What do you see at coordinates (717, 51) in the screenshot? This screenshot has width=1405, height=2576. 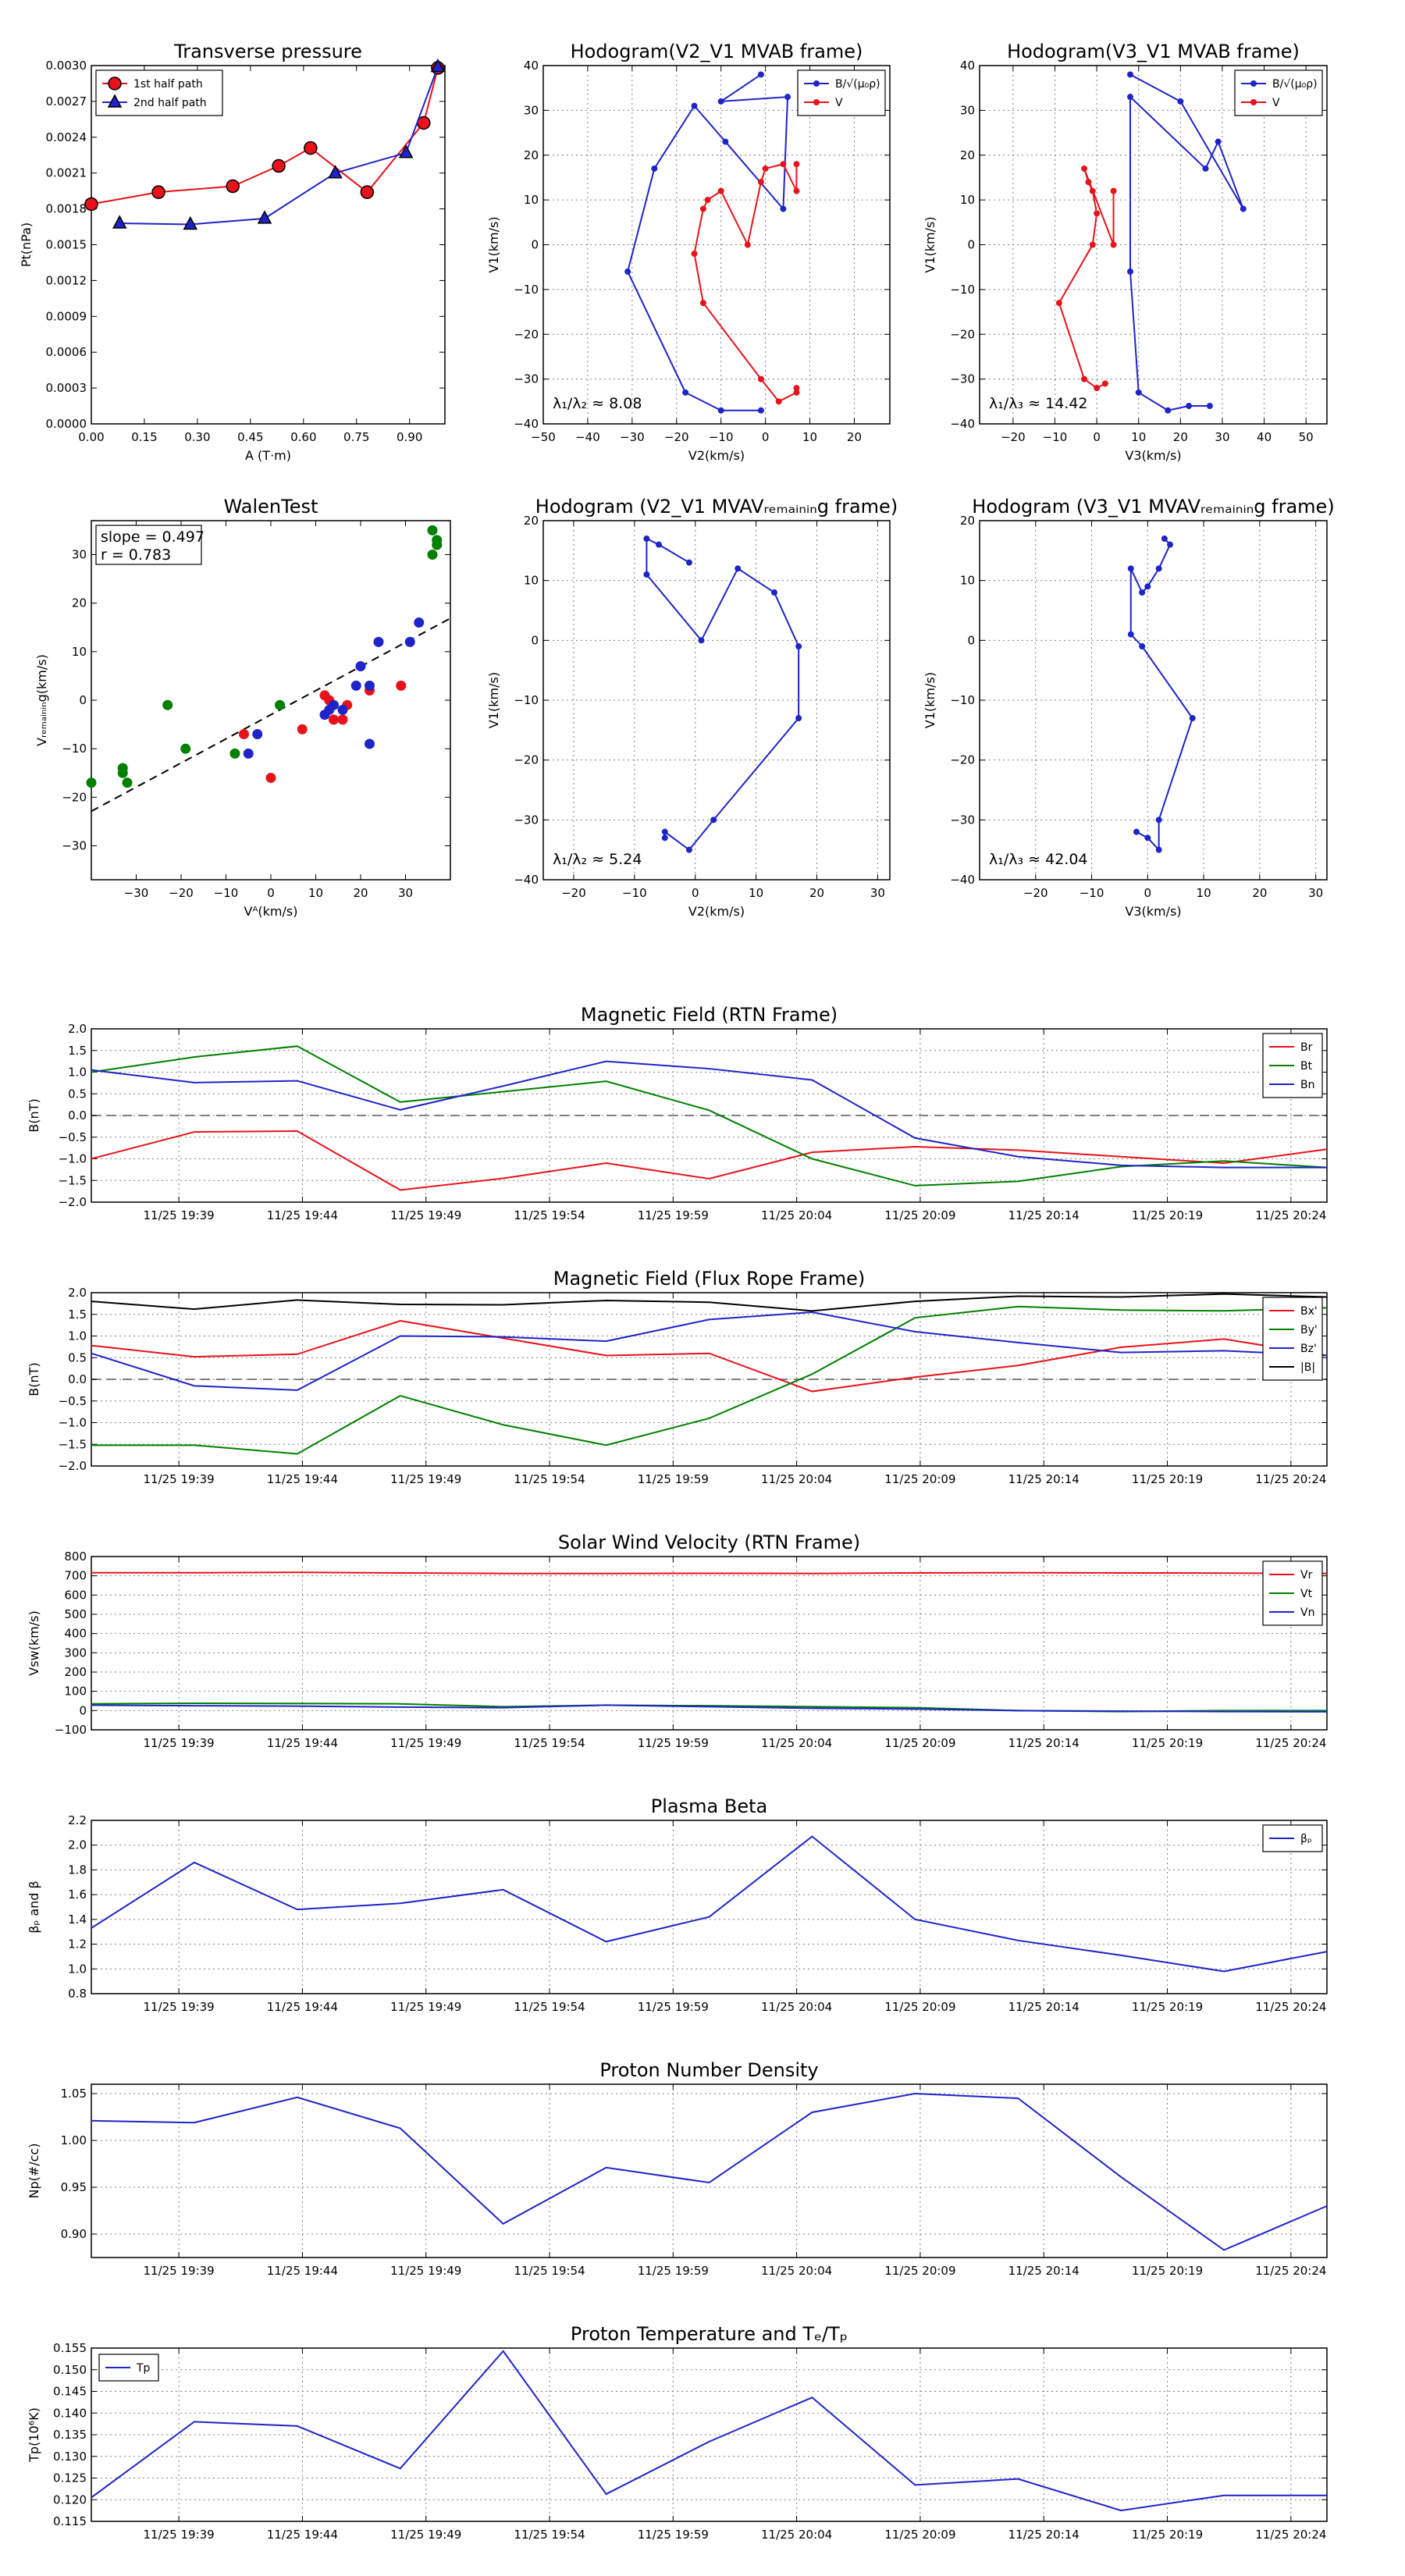 I see `chart-title: Hodogram(V2_V1 MVAB frame)` at bounding box center [717, 51].